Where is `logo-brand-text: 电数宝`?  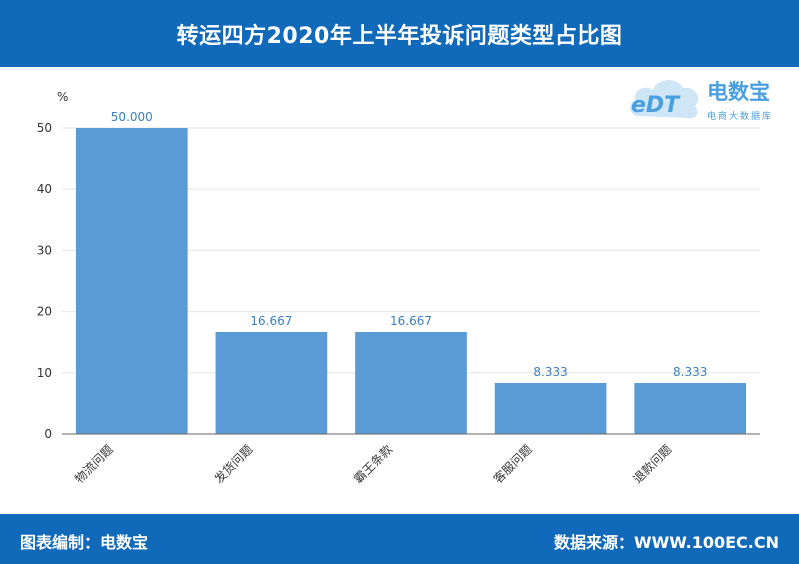
logo-brand-text: 电数宝 is located at coordinates (738, 92).